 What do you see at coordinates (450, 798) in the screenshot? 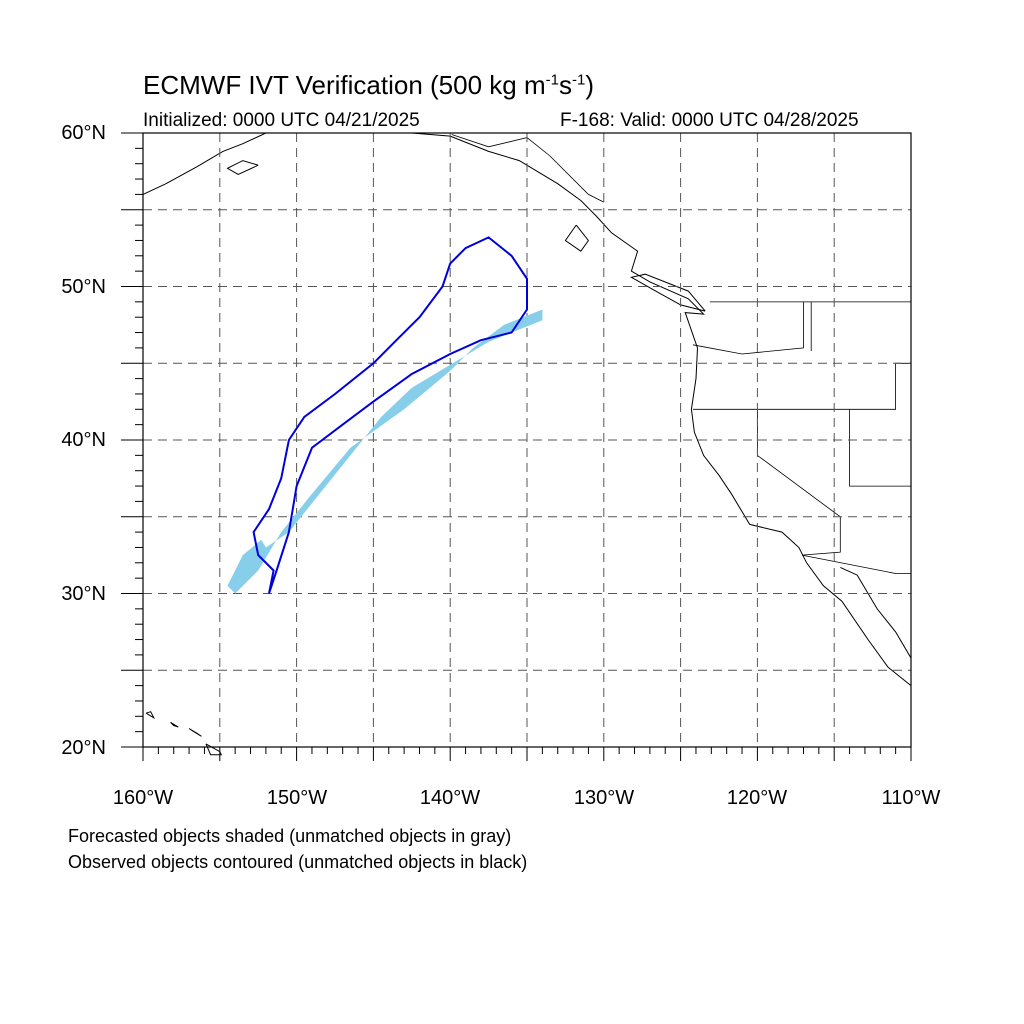
I see `lon-label-140w: 140°W` at bounding box center [450, 798].